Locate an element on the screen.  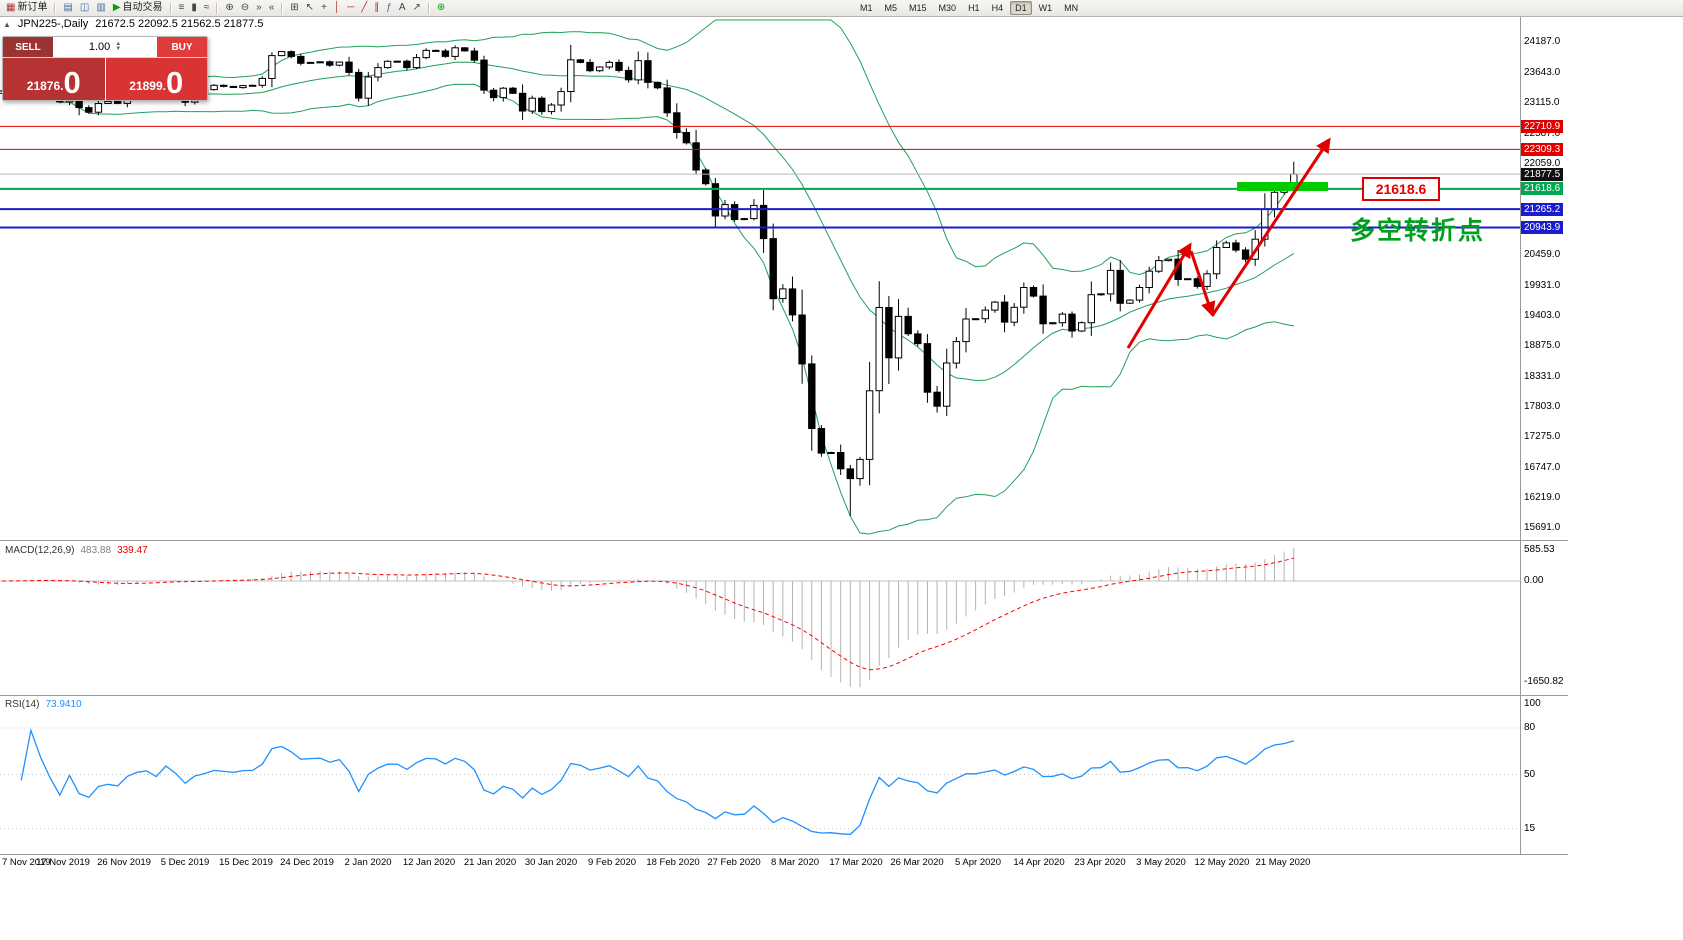
arrows-tool-icon: ↗ is located at coordinates (416, 7).